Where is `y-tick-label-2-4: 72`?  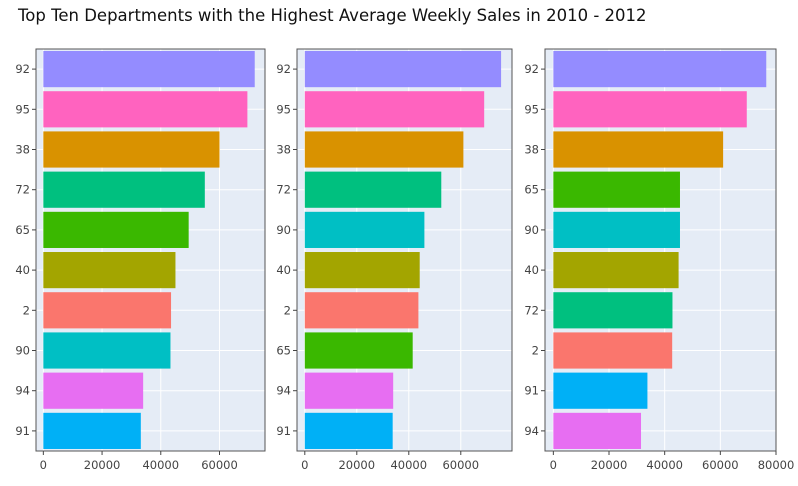 y-tick-label-2-4: 72 is located at coordinates (283, 190).